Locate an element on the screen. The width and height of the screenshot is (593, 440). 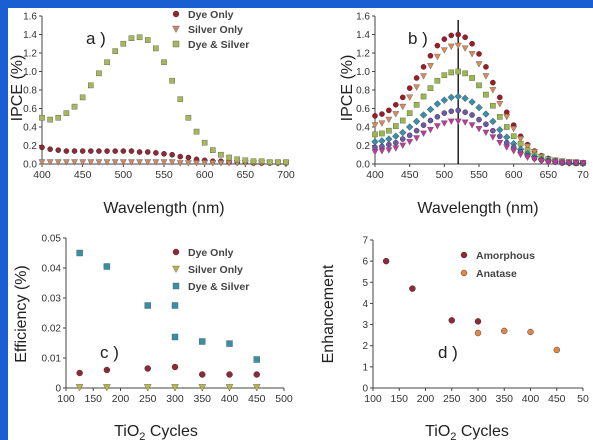
y-axis-label: Efficiency (%) is located at coordinates (21, 314).